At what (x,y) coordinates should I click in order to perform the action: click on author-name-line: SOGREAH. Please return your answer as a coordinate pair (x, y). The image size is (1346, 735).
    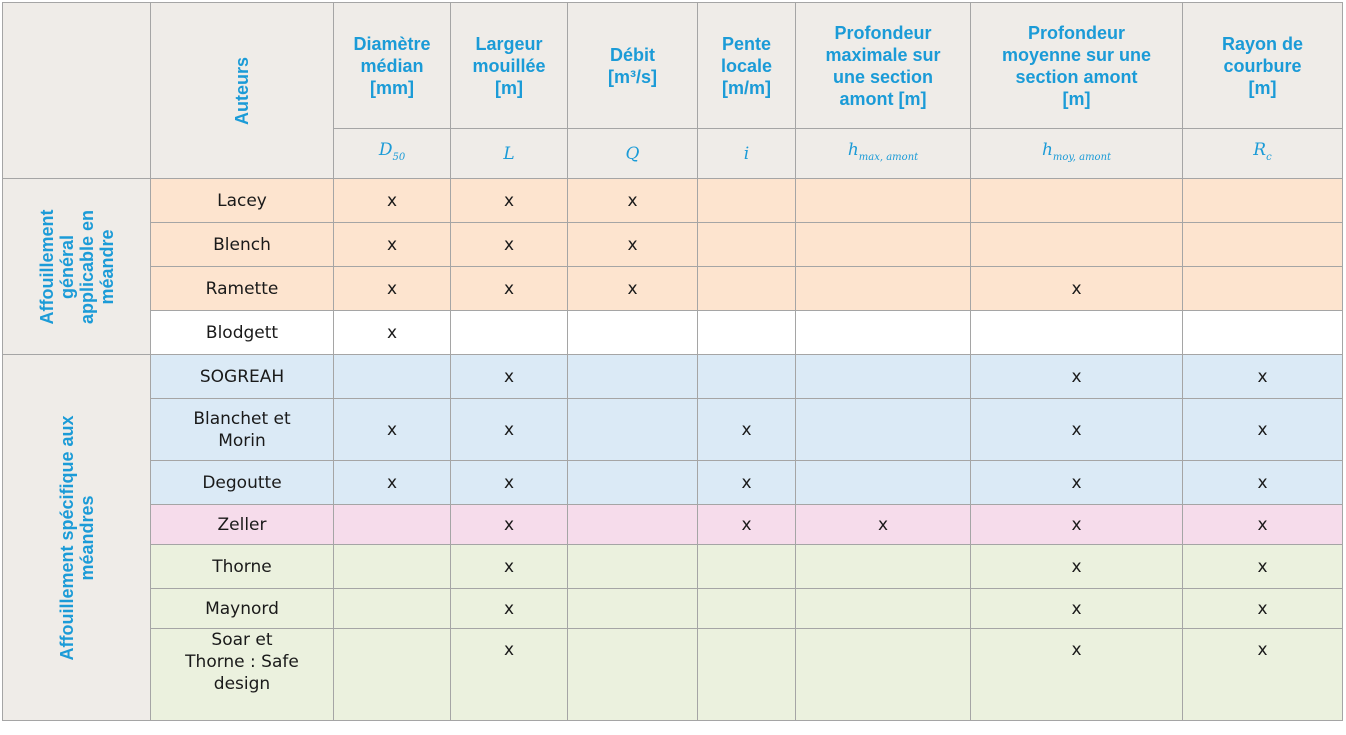
    Looking at the image, I should click on (242, 376).